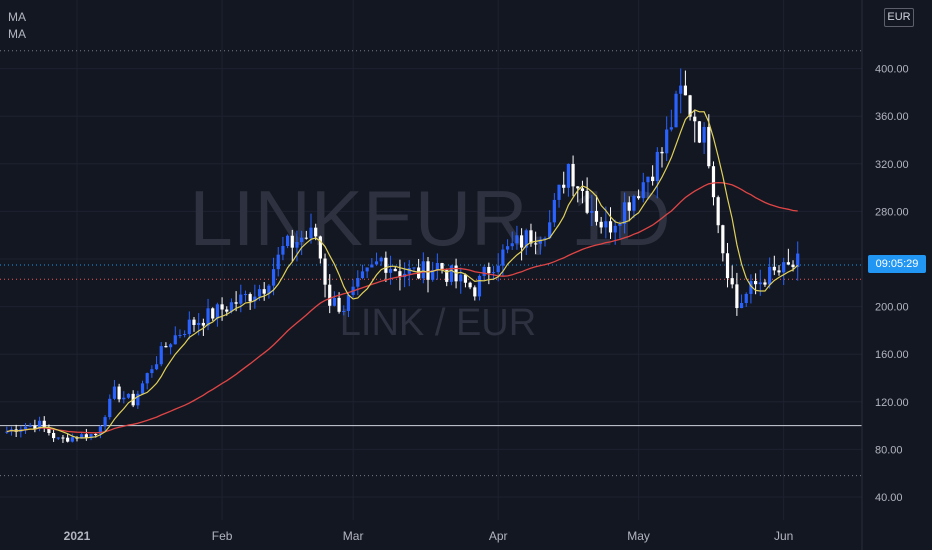  I want to click on y-tick-label: 160.00, so click(892, 355).